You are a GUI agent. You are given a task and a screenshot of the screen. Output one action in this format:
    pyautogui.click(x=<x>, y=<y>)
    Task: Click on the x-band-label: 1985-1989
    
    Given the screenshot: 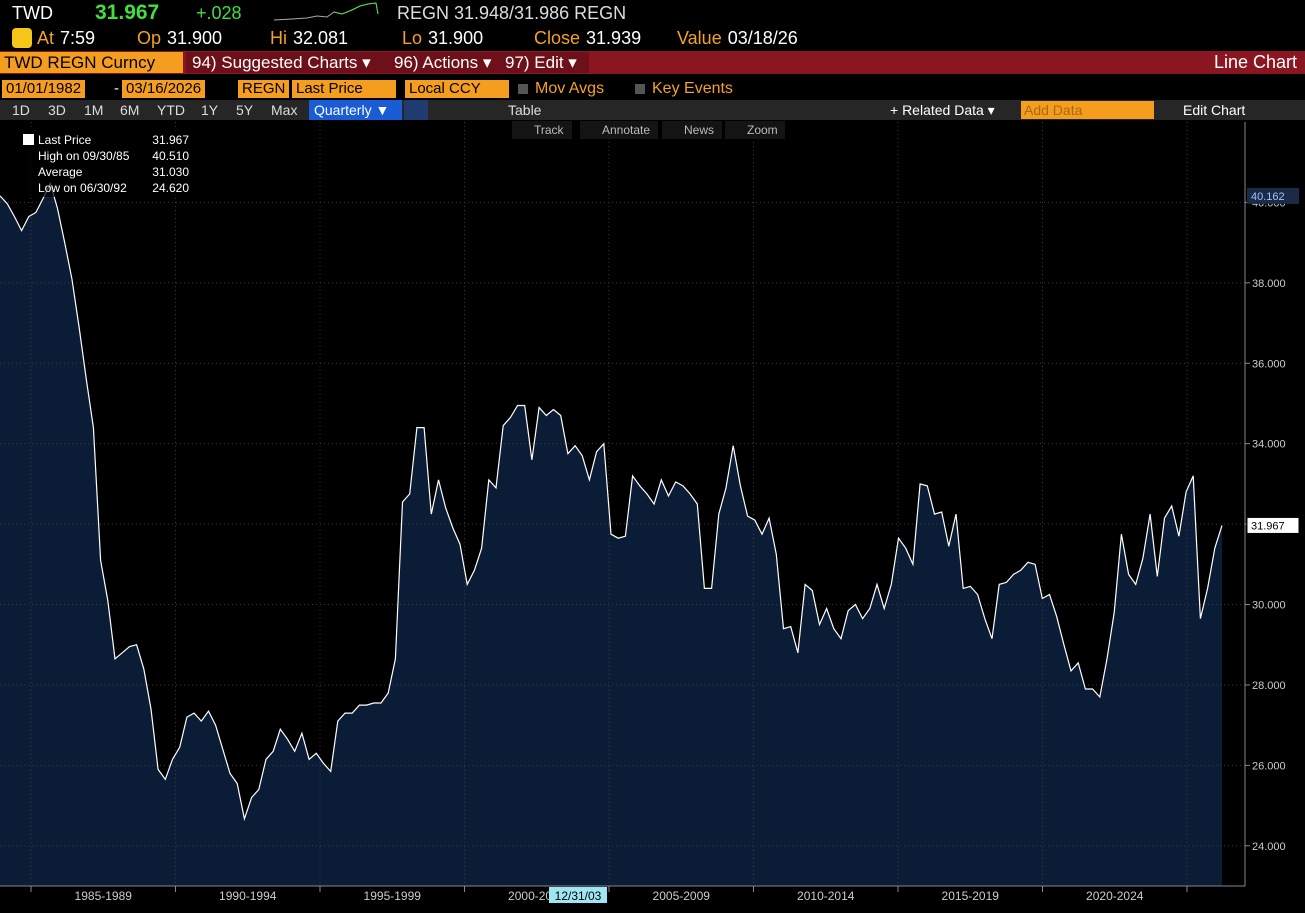 What is the action you would take?
    pyautogui.click(x=104, y=896)
    